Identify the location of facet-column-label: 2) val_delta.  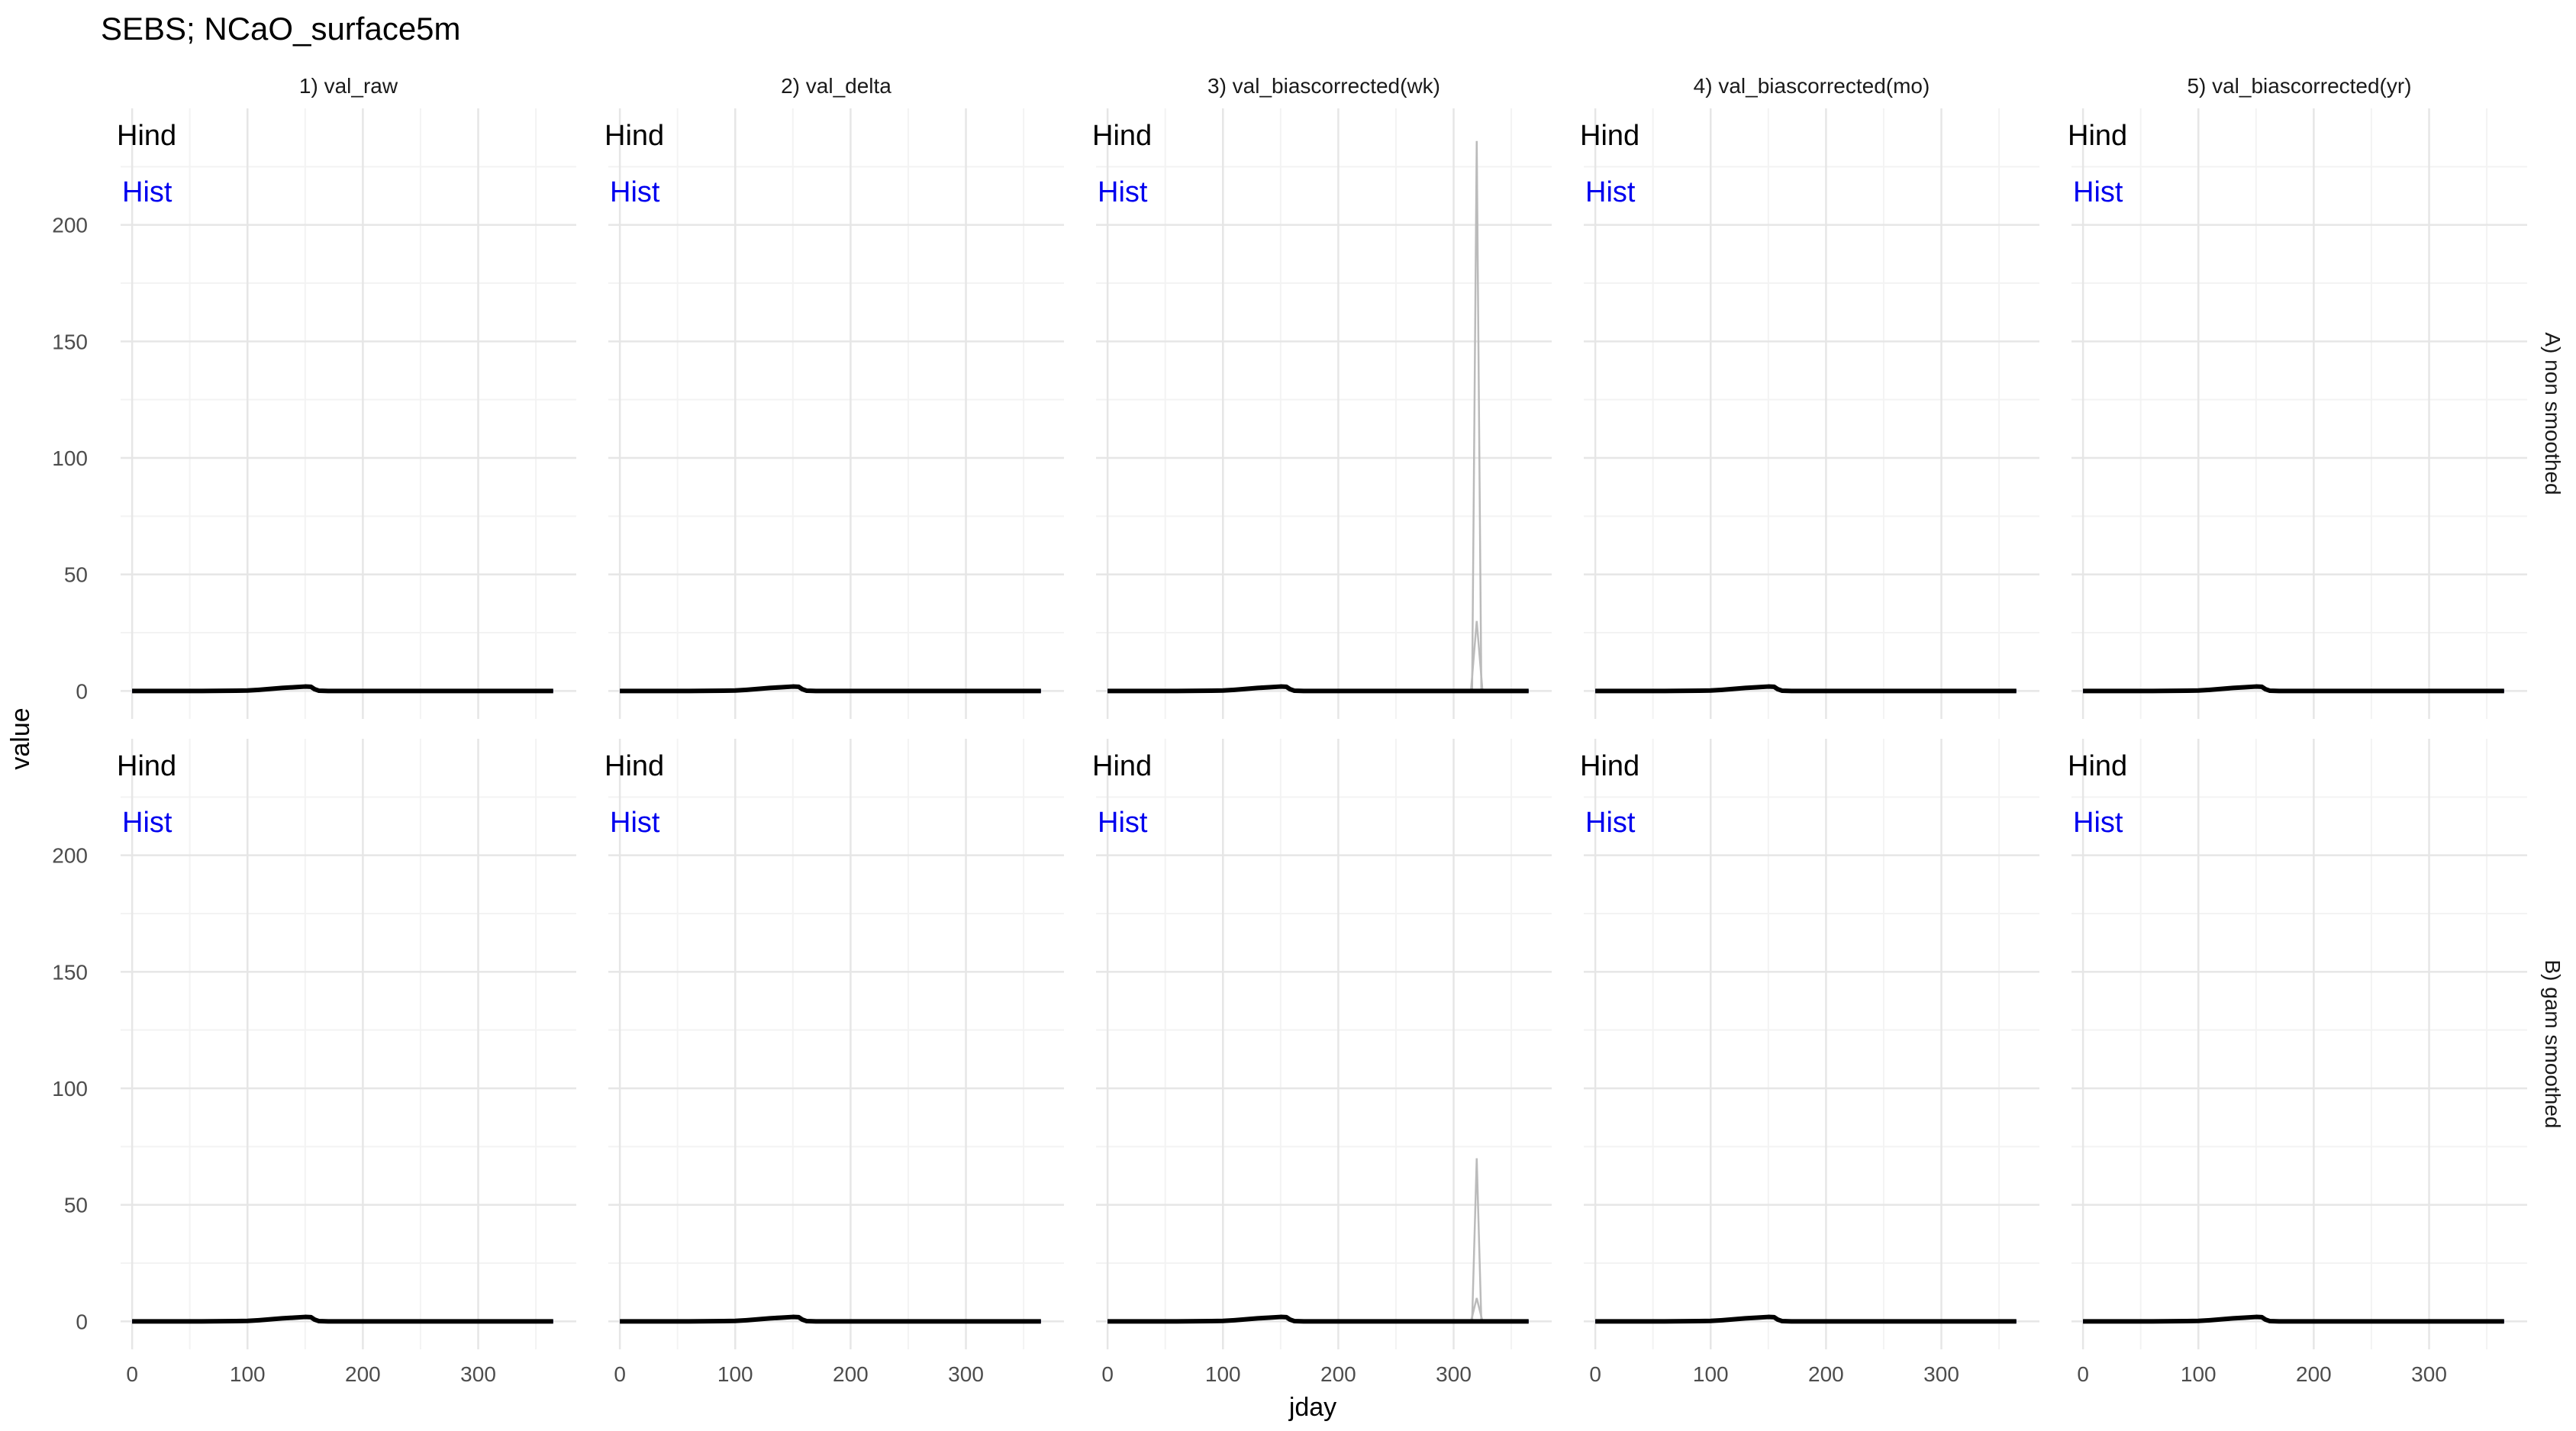
(836, 86).